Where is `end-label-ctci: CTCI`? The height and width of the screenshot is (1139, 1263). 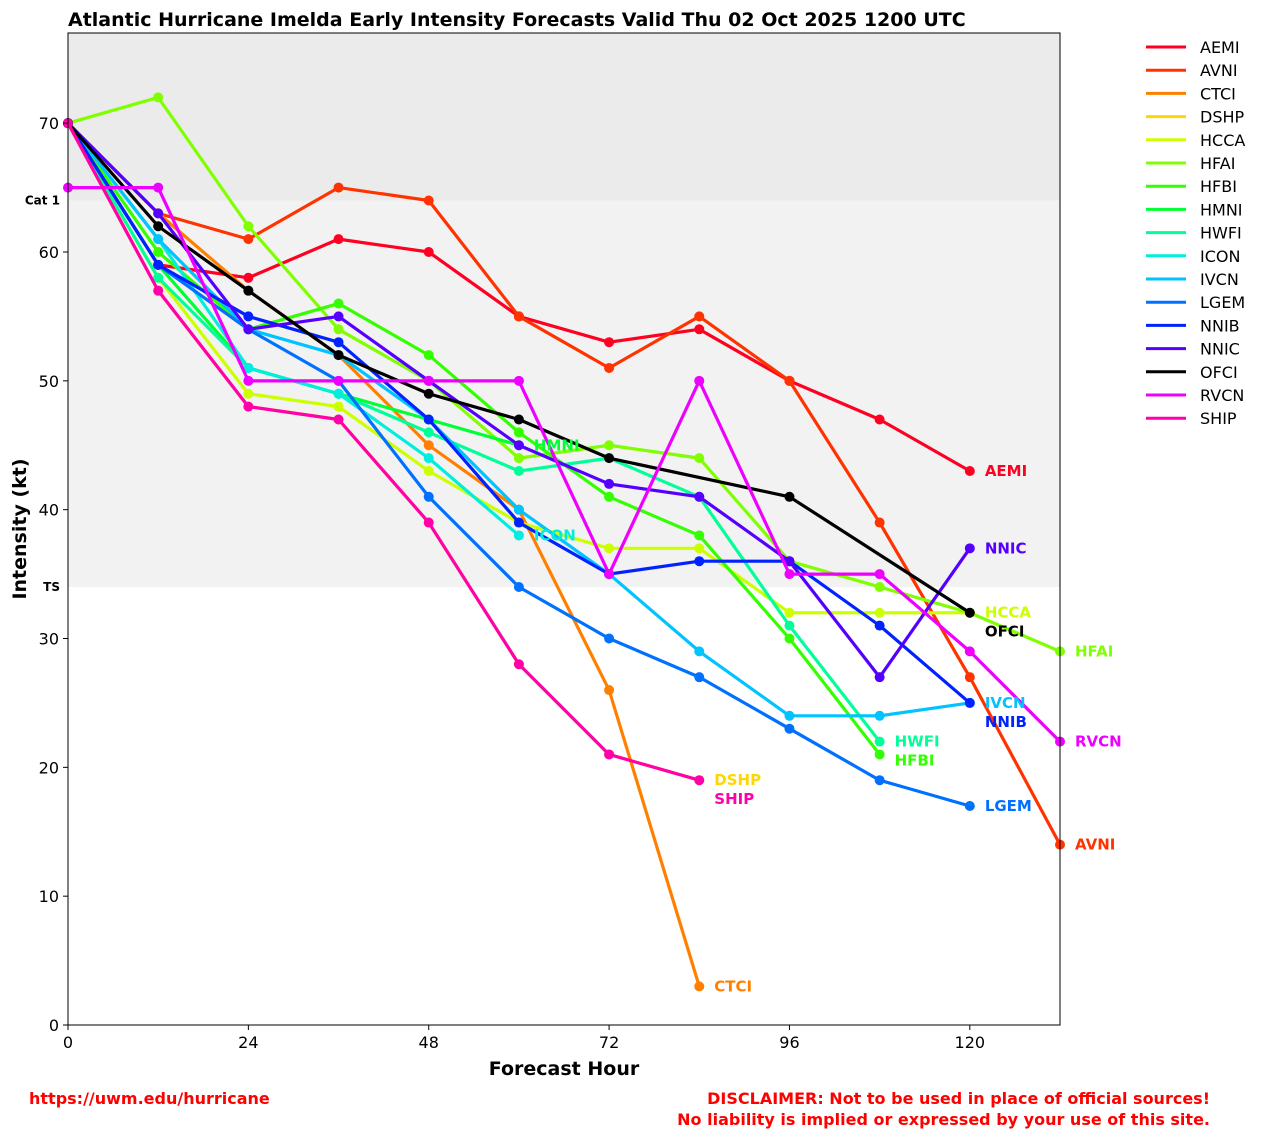
end-label-ctci: CTCI is located at coordinates (733, 986).